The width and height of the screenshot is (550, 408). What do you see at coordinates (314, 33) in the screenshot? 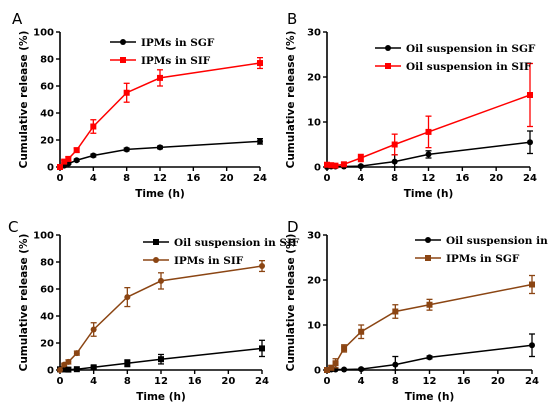
I see `y-tick-label: 30` at bounding box center [314, 33].